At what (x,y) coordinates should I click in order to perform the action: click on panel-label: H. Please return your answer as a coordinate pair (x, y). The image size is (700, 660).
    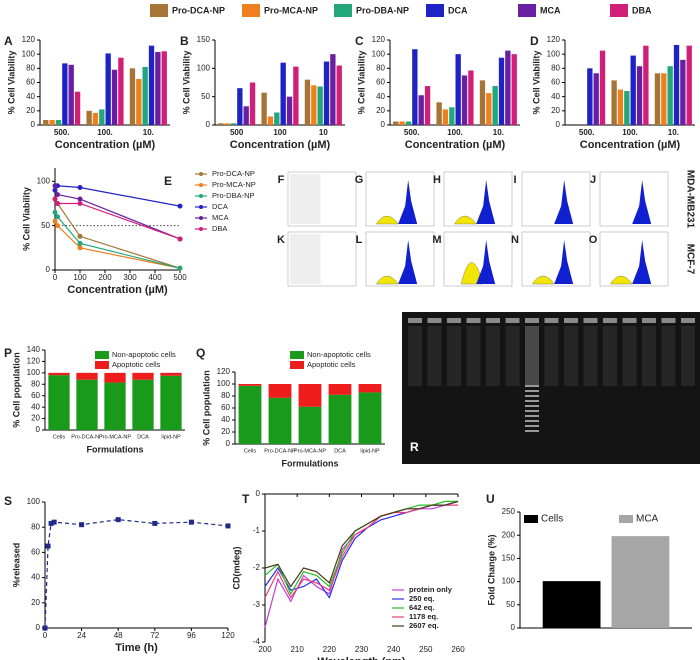
    Looking at the image, I should click on (437, 180).